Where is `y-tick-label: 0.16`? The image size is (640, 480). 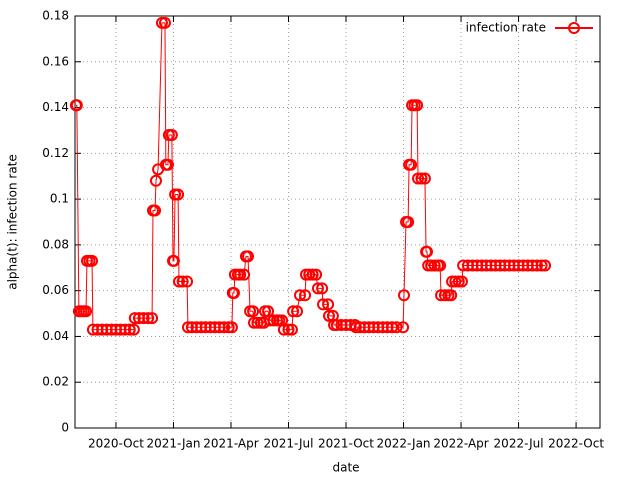
y-tick-label: 0.16 is located at coordinates (55, 61).